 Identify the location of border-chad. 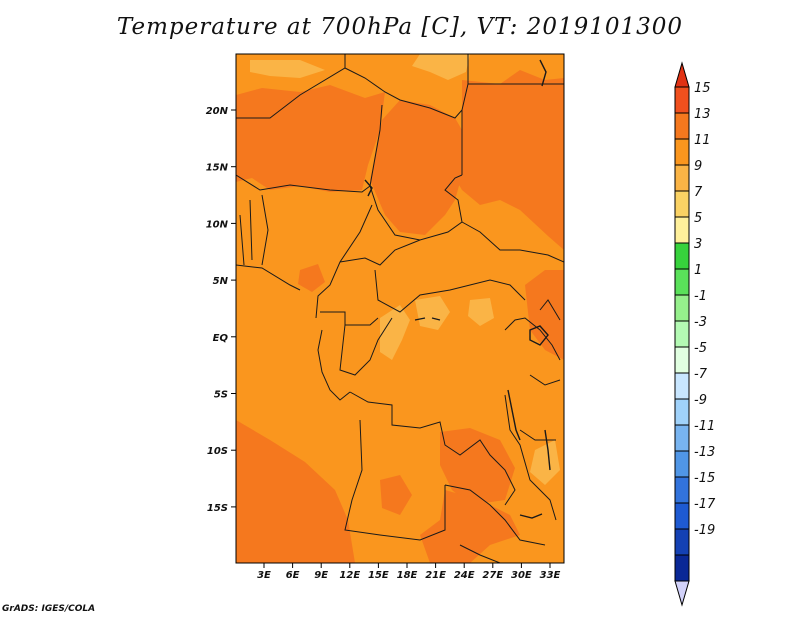
(416, 172).